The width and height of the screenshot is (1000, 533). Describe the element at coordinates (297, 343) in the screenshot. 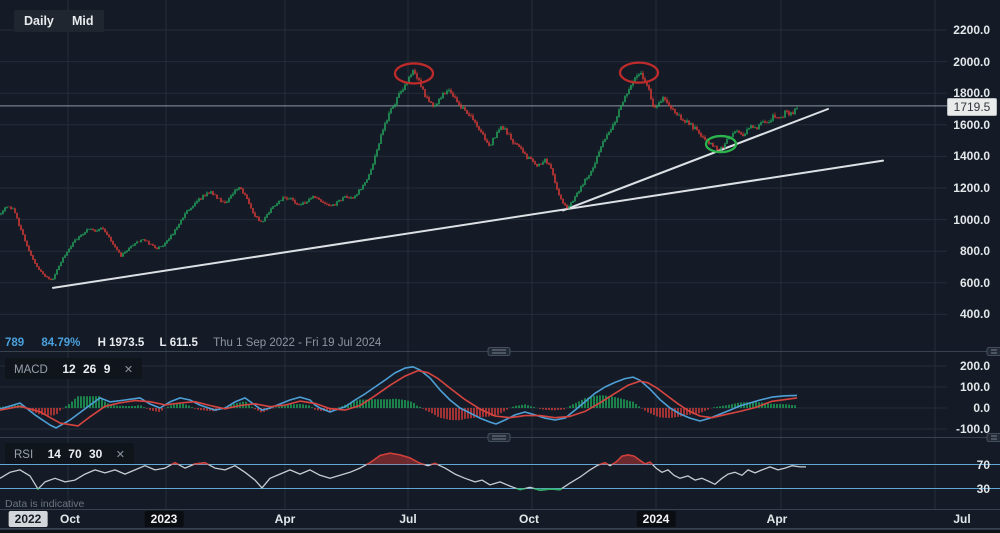

I see `status-date-range: Thu 1 Sep 2022 - Fri 19 Jul 2024` at that location.